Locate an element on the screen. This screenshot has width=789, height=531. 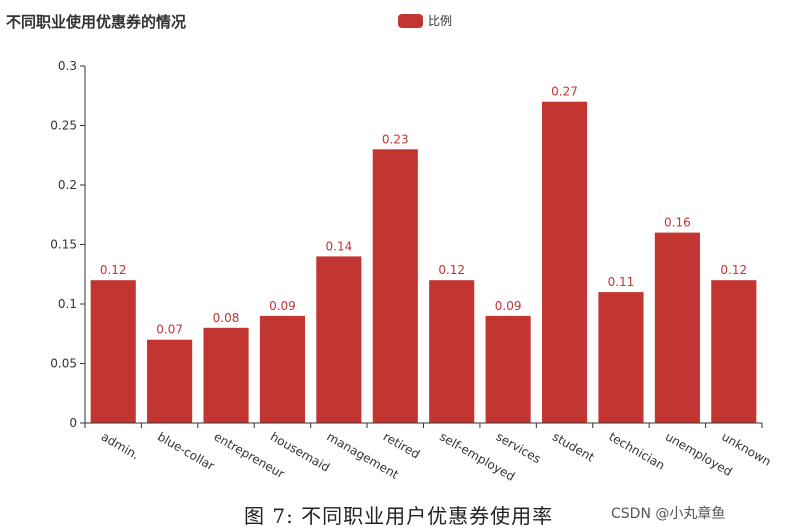
x-tick-label: retired is located at coordinates (401, 445).